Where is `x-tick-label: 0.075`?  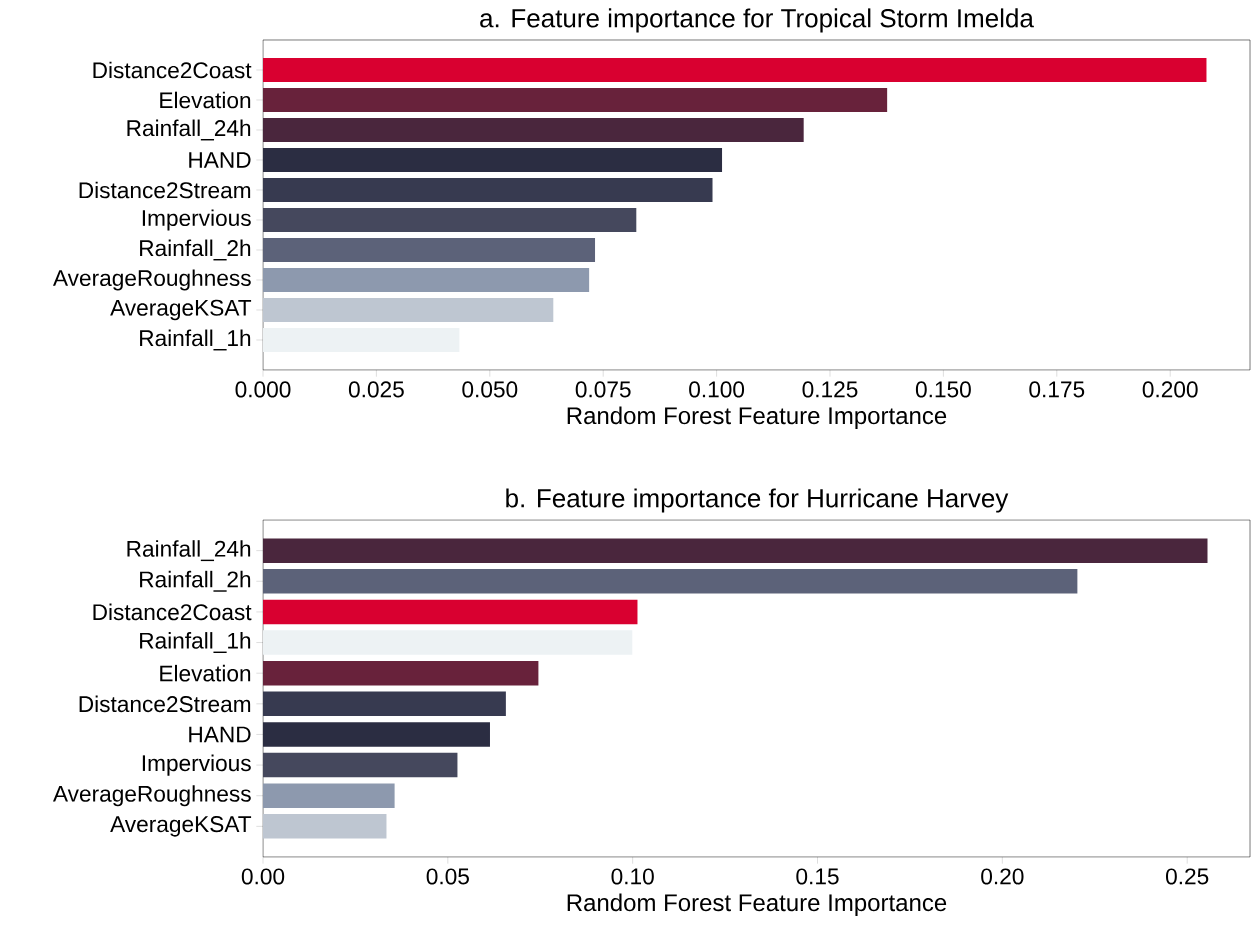 x-tick-label: 0.075 is located at coordinates (603, 389).